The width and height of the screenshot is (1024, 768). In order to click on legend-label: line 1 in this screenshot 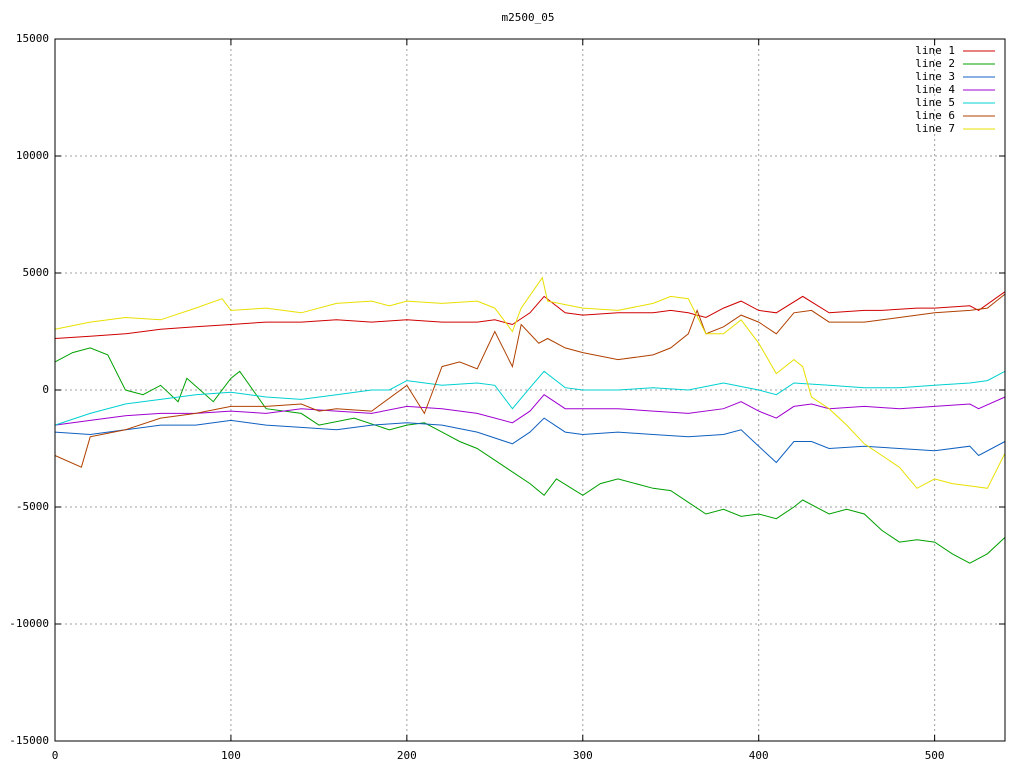, I will do `click(935, 50)`.